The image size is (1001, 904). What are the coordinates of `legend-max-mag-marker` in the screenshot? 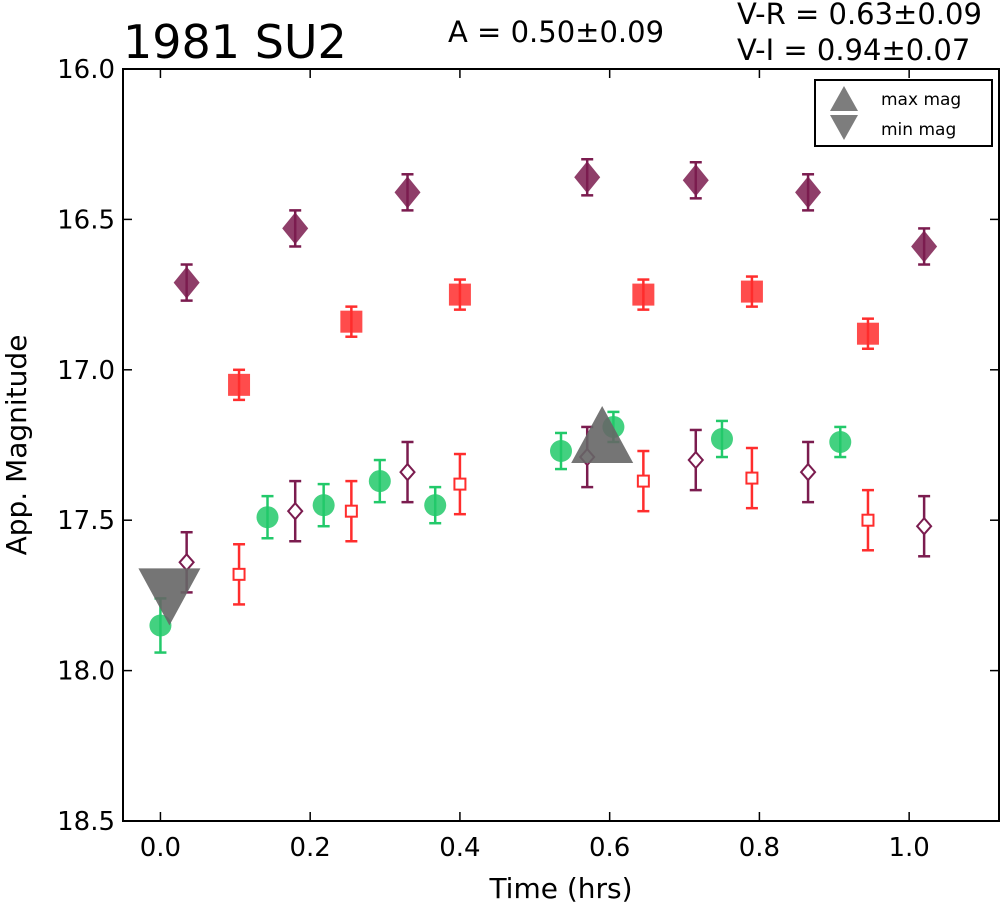 It's located at (844, 98).